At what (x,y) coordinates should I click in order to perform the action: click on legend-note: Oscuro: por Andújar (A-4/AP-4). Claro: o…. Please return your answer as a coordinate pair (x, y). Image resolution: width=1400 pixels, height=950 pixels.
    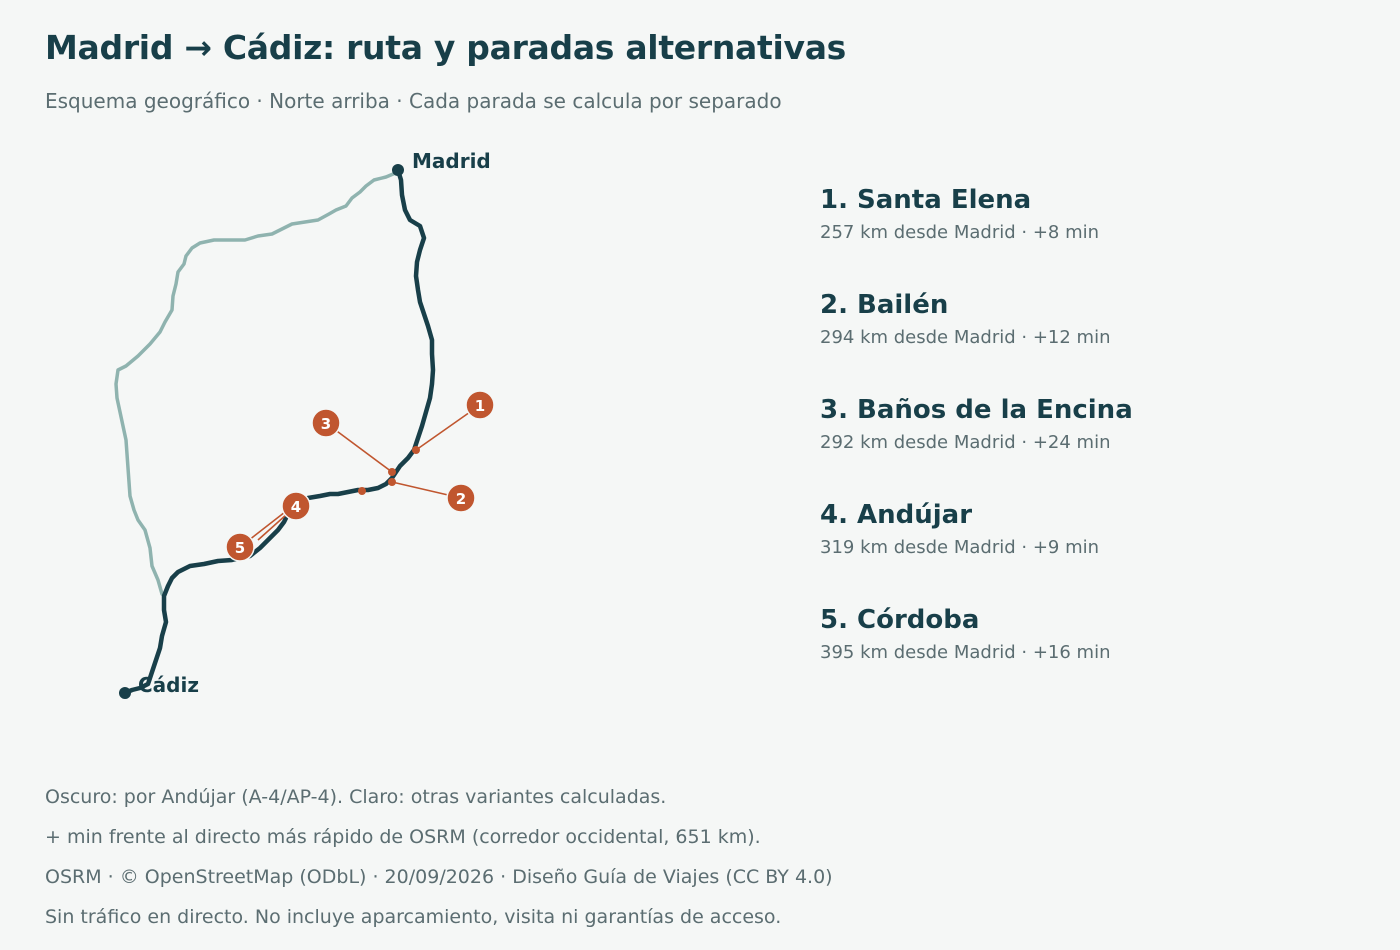
    Looking at the image, I should click on (356, 797).